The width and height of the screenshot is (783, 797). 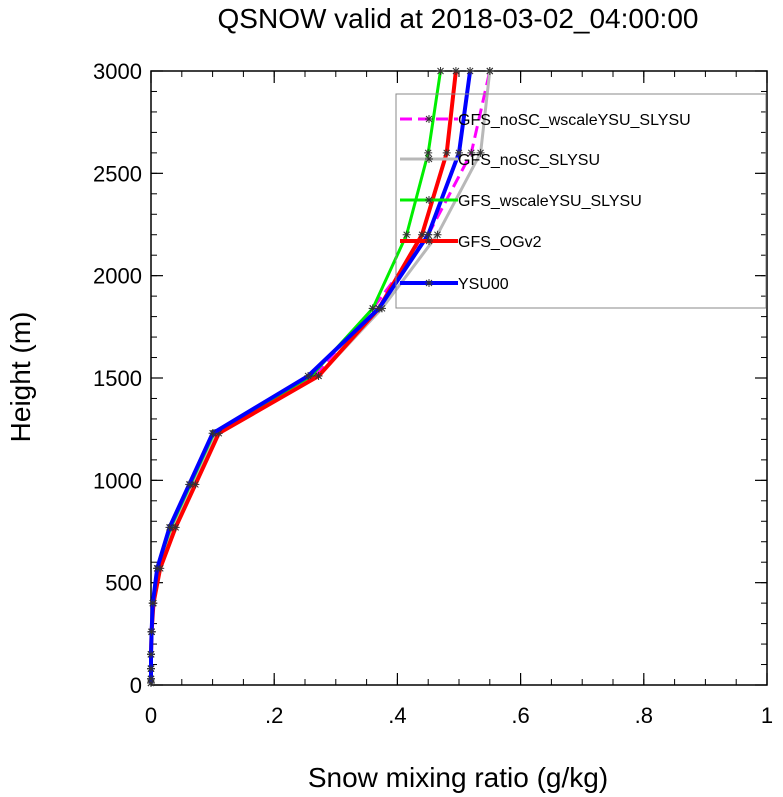 I want to click on x-tick-label: 1, so click(x=767, y=715).